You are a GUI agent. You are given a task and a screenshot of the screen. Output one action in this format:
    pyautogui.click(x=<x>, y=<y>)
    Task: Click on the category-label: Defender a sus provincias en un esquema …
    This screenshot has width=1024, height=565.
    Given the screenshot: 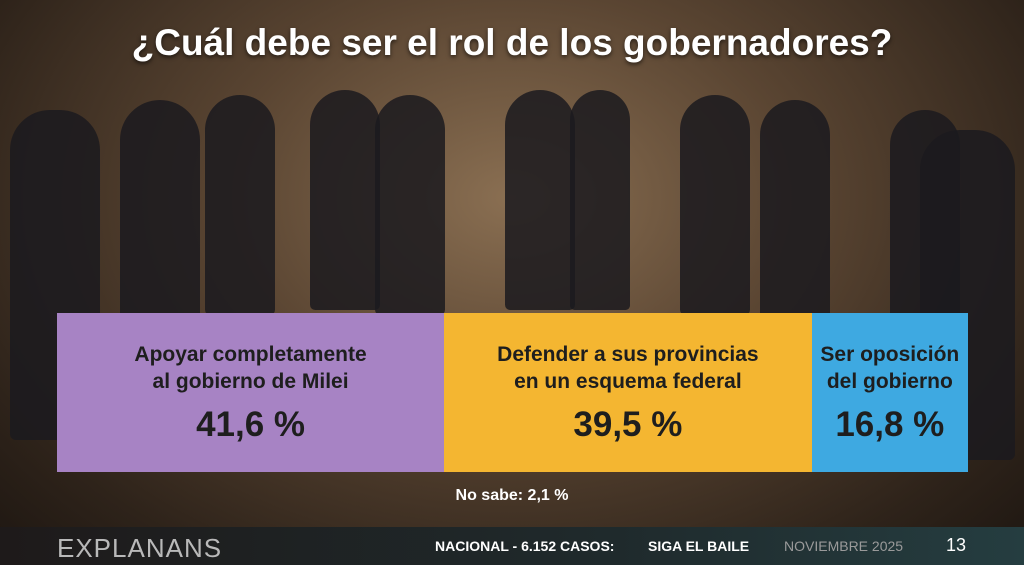 What is the action you would take?
    pyautogui.click(x=628, y=367)
    